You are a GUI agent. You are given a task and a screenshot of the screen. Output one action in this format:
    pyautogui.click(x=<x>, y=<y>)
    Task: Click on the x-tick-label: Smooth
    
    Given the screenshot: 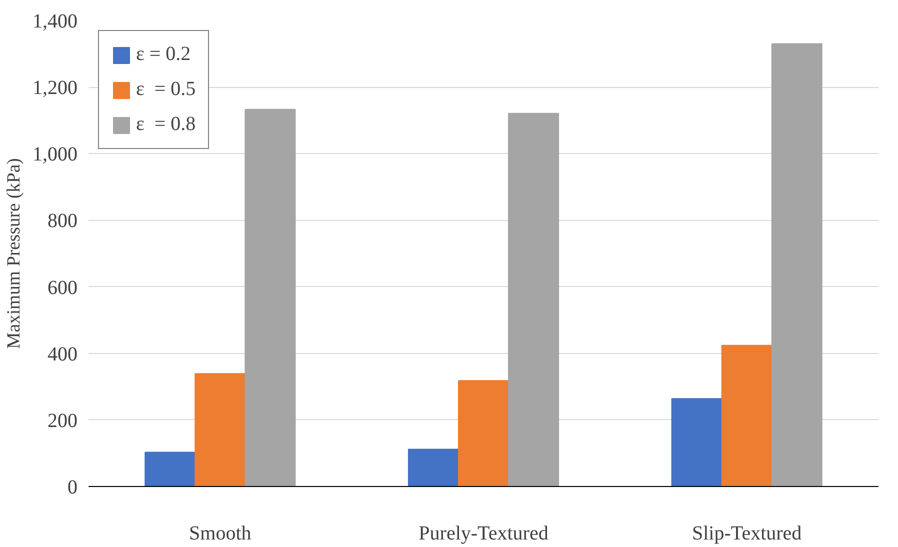 What is the action you would take?
    pyautogui.click(x=220, y=533)
    